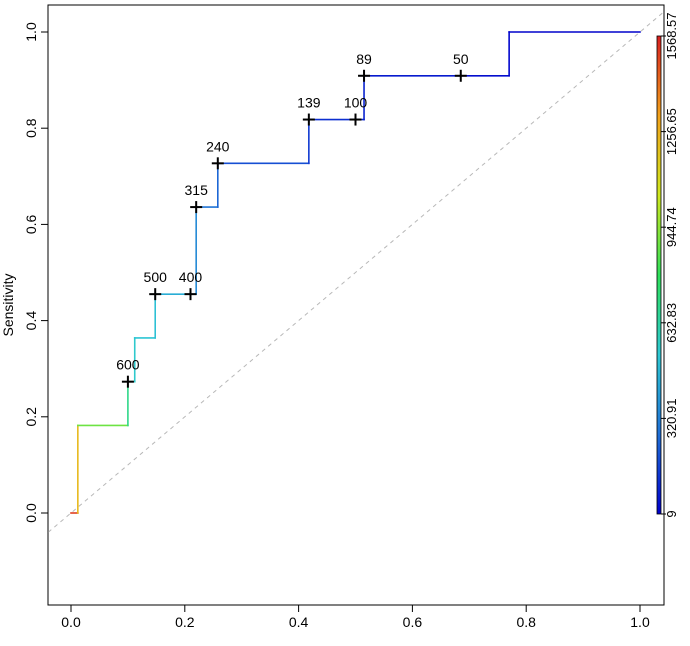  What do you see at coordinates (299, 622) in the screenshot?
I see `x-tick-label: 0.4` at bounding box center [299, 622].